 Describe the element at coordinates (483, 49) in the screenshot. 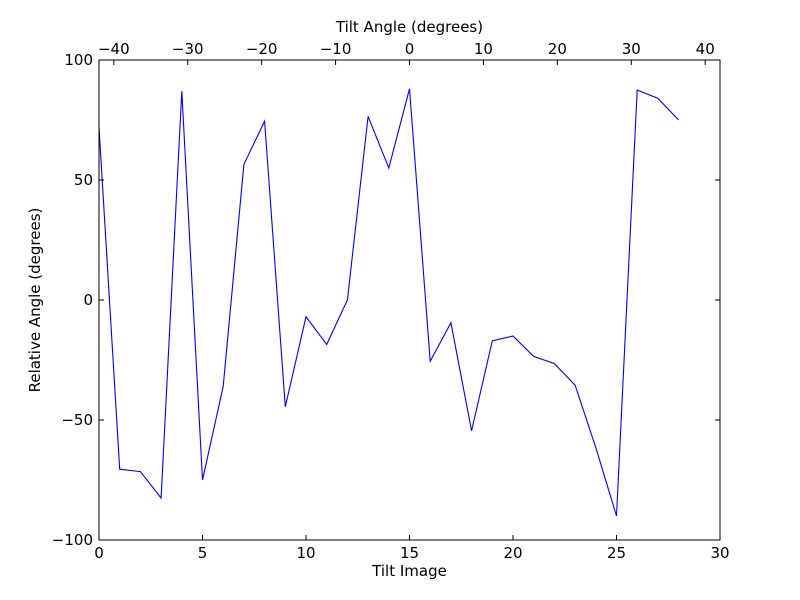

I see `top-x-tick-label: 10` at that location.